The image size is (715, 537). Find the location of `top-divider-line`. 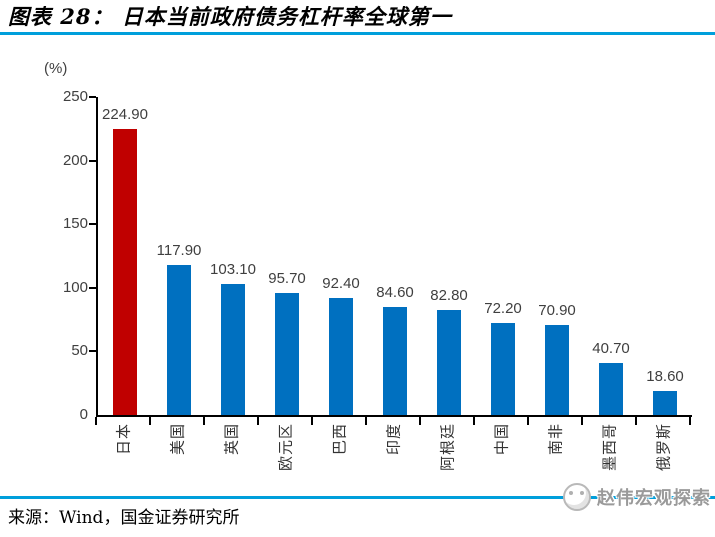

top-divider-line is located at coordinates (357, 33).